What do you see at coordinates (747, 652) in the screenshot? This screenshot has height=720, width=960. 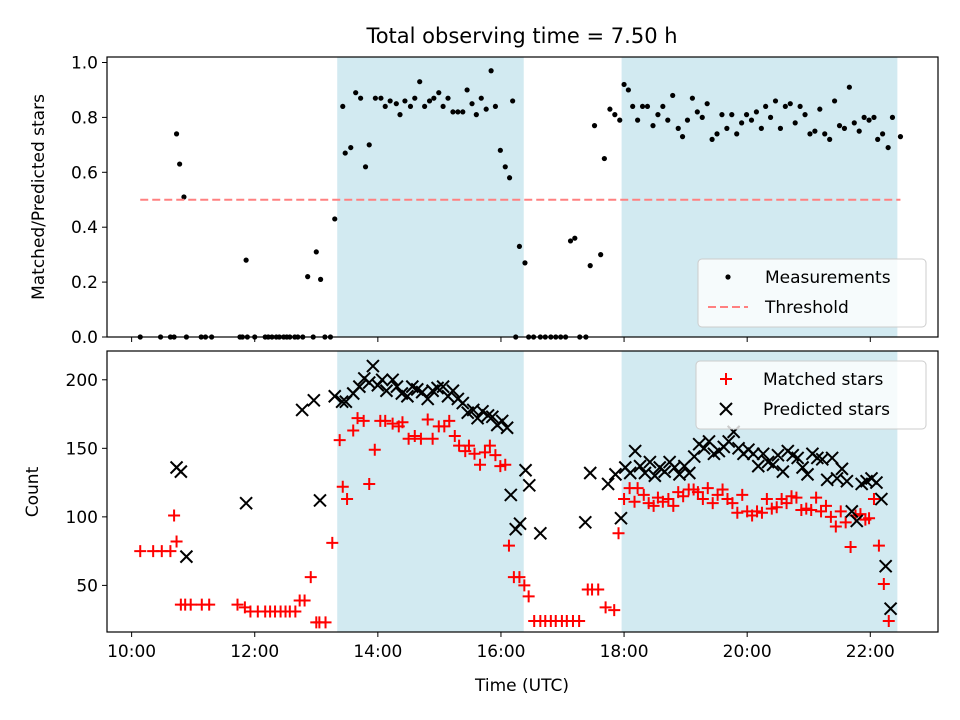 I see `x-tick-label: 20:00` at bounding box center [747, 652].